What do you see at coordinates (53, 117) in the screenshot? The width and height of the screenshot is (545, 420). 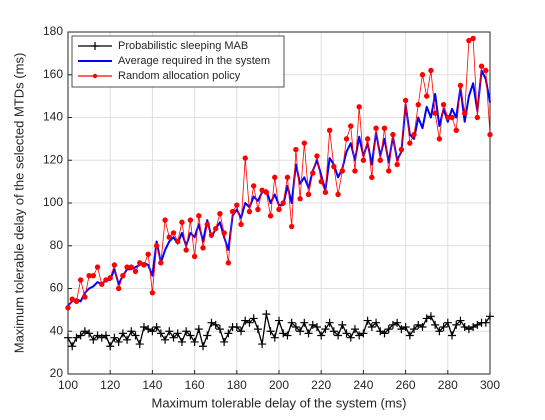 I see `y-tick-label: 140` at bounding box center [53, 117].